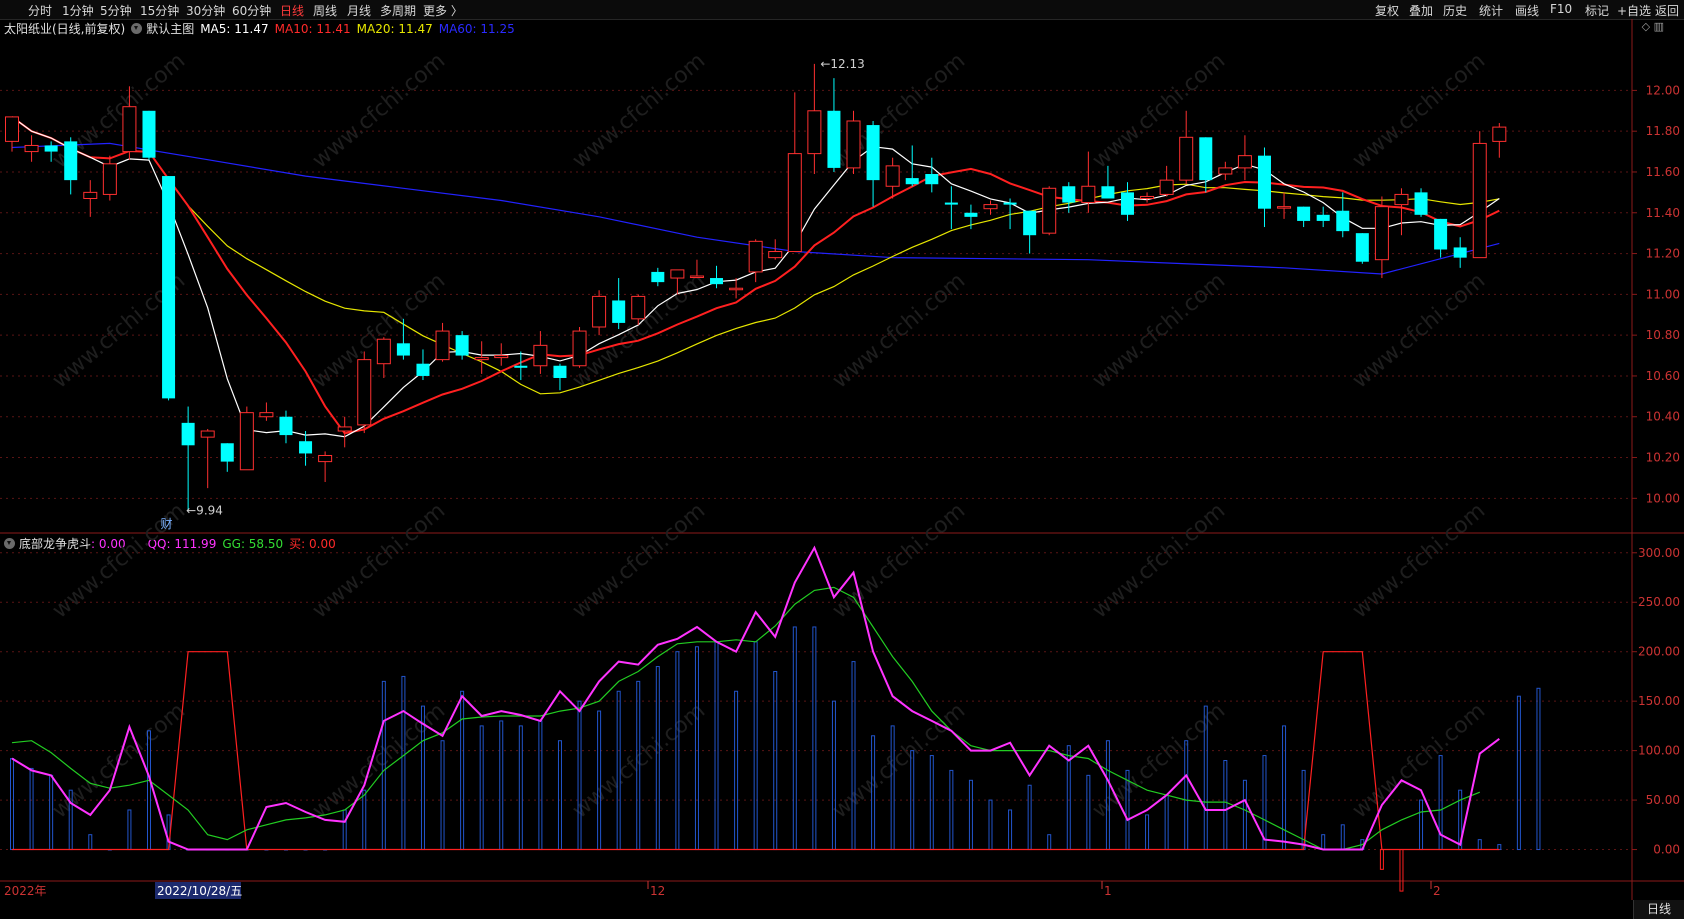 Image resolution: width=1684 pixels, height=919 pixels. What do you see at coordinates (116, 11) in the screenshot?
I see `period-button-2: 5分钟` at bounding box center [116, 11].